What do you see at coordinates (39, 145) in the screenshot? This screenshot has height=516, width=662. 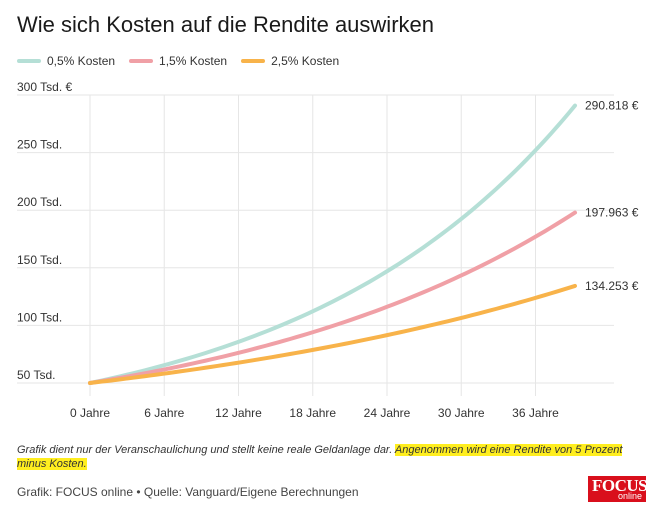 I see `y-tick-label-4: 250 Tsd.` at bounding box center [39, 145].